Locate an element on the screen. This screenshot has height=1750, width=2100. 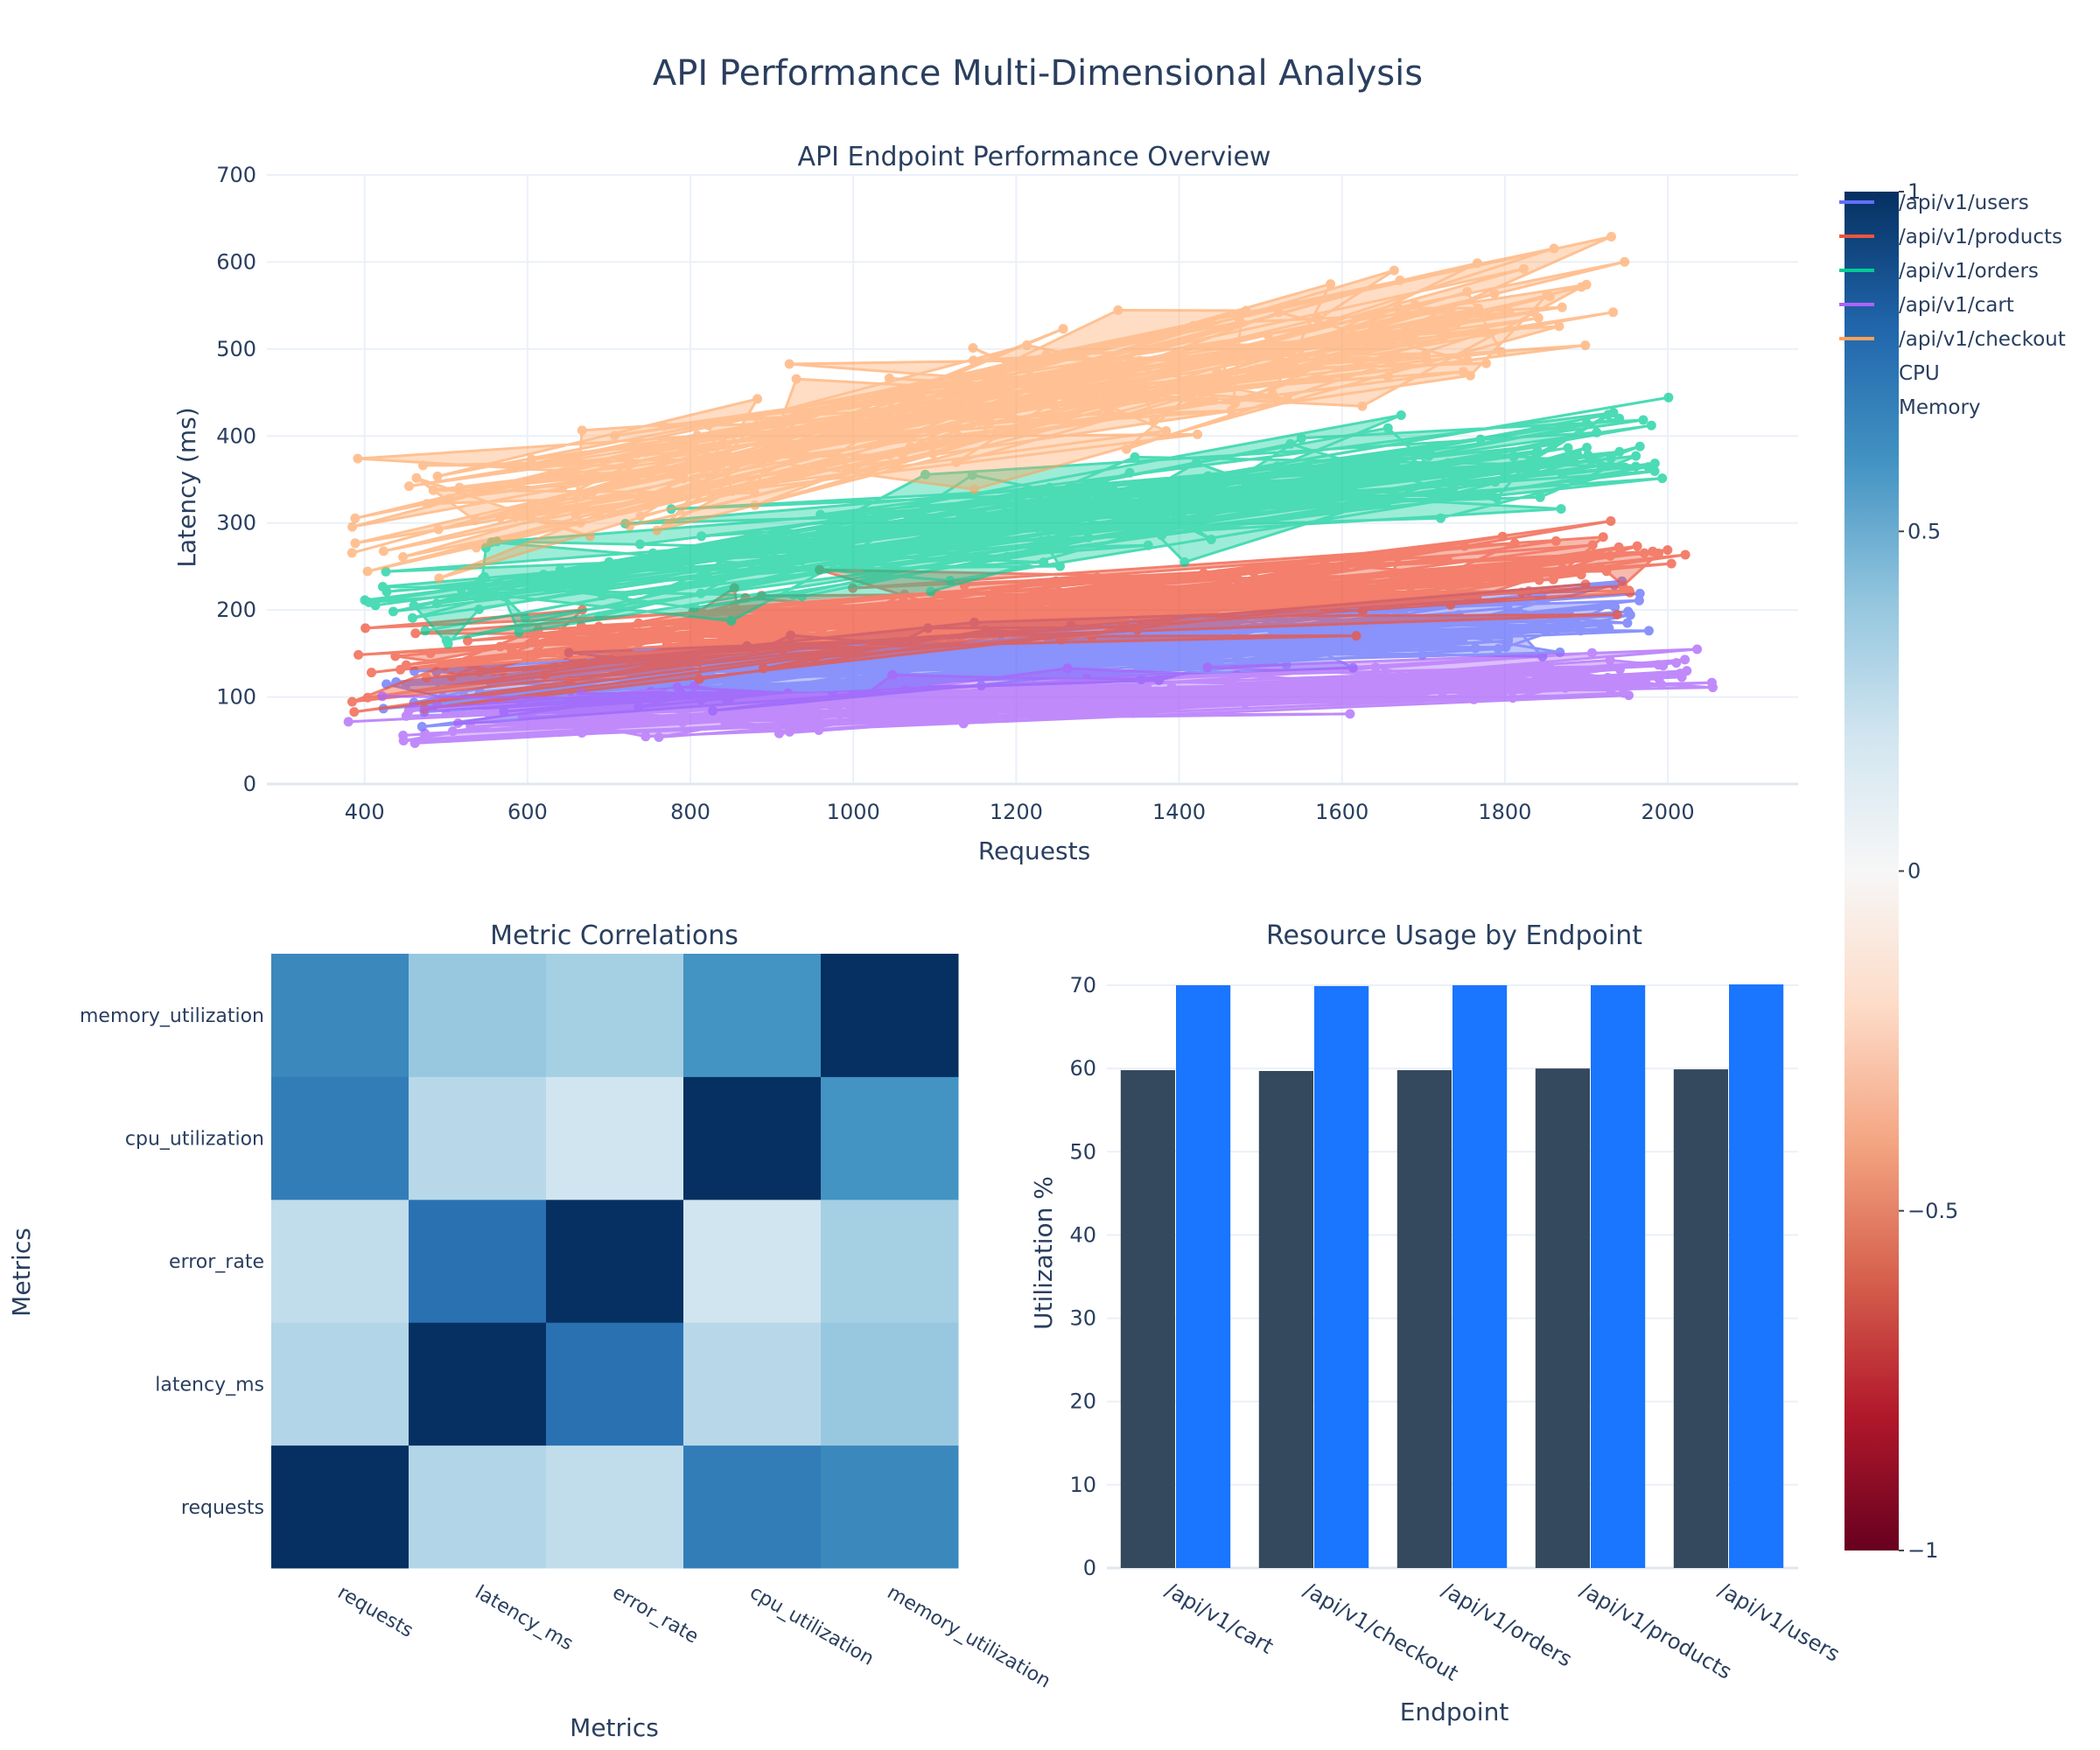
scatter-x-label: Requests is located at coordinates (1034, 850).